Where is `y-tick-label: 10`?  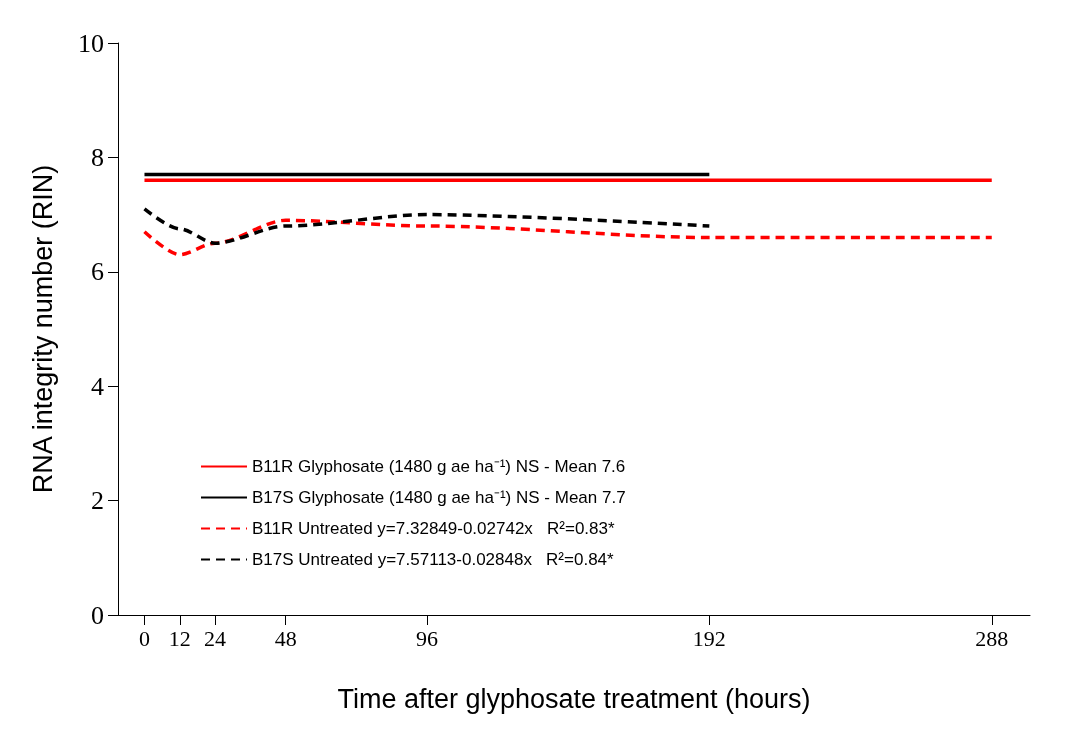
y-tick-label: 10 is located at coordinates (91, 43).